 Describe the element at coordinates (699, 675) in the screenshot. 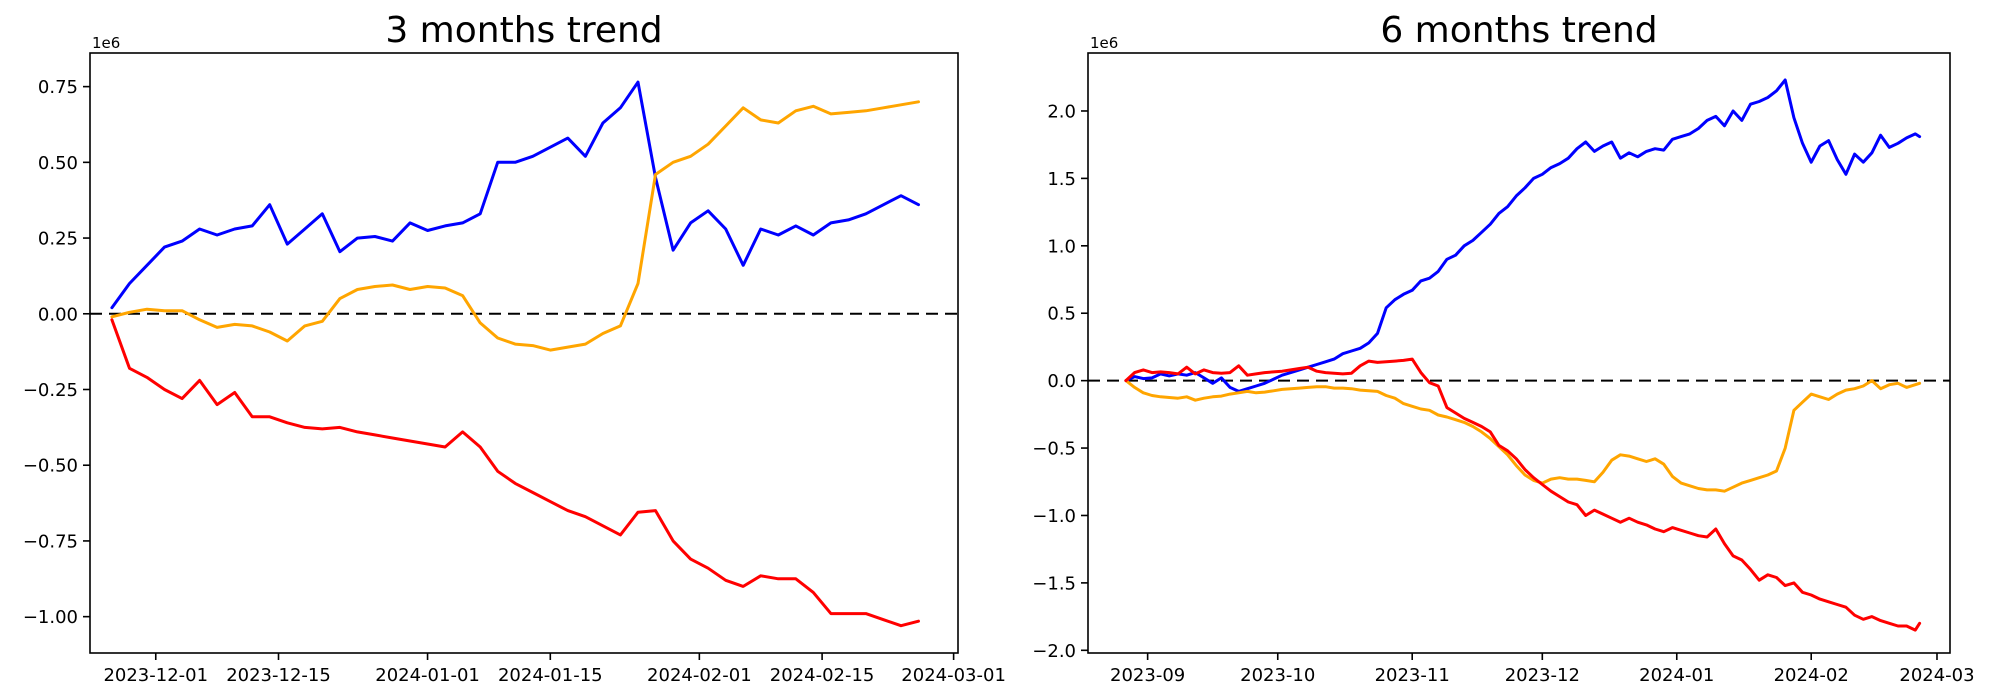

I see `x-tick-label: 2024-02-01` at that location.